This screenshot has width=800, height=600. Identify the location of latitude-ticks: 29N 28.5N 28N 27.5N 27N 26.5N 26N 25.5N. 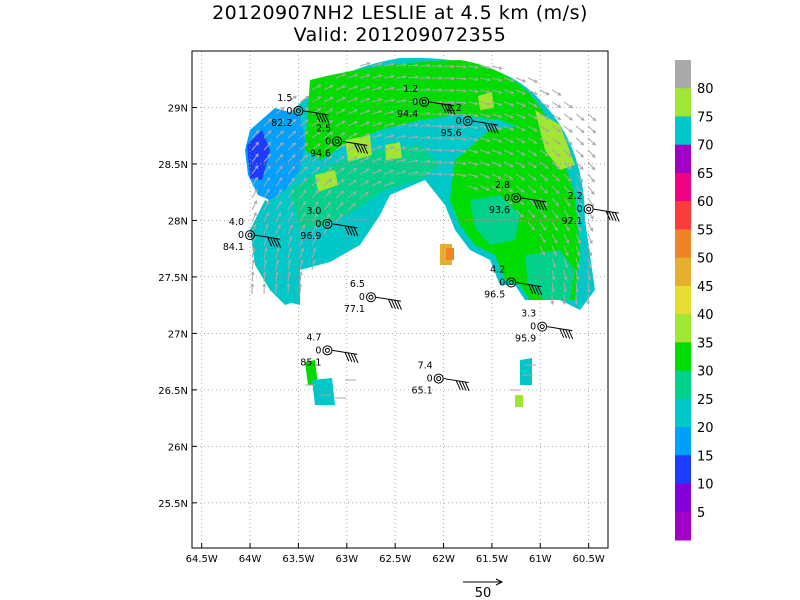
(177, 306).